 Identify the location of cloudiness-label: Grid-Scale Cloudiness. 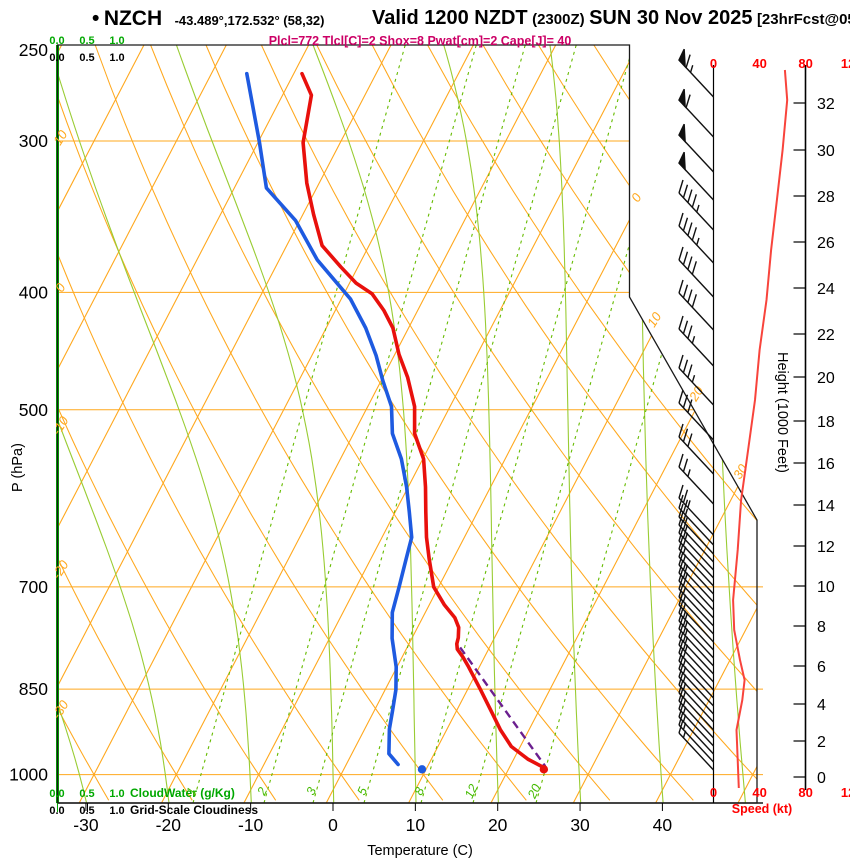
(194, 810).